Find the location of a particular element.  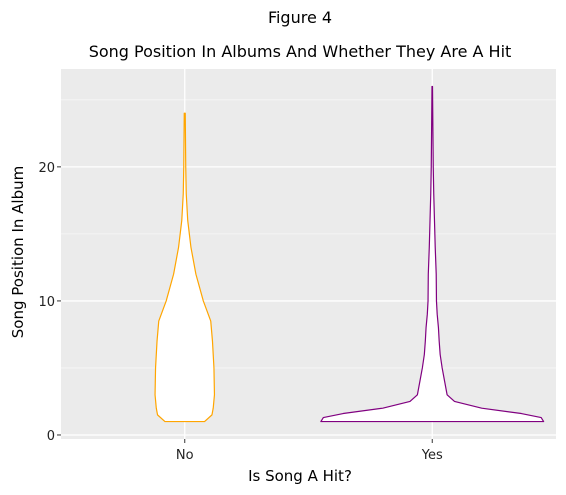

y-axis-label: Song Position In Album is located at coordinates (18, 252).